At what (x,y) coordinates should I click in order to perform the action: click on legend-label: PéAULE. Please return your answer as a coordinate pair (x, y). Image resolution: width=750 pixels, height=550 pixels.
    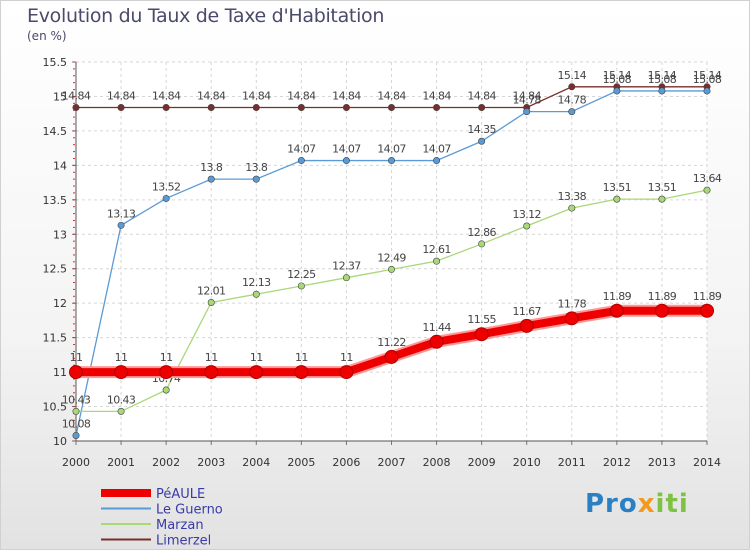
    Looking at the image, I should click on (180, 494).